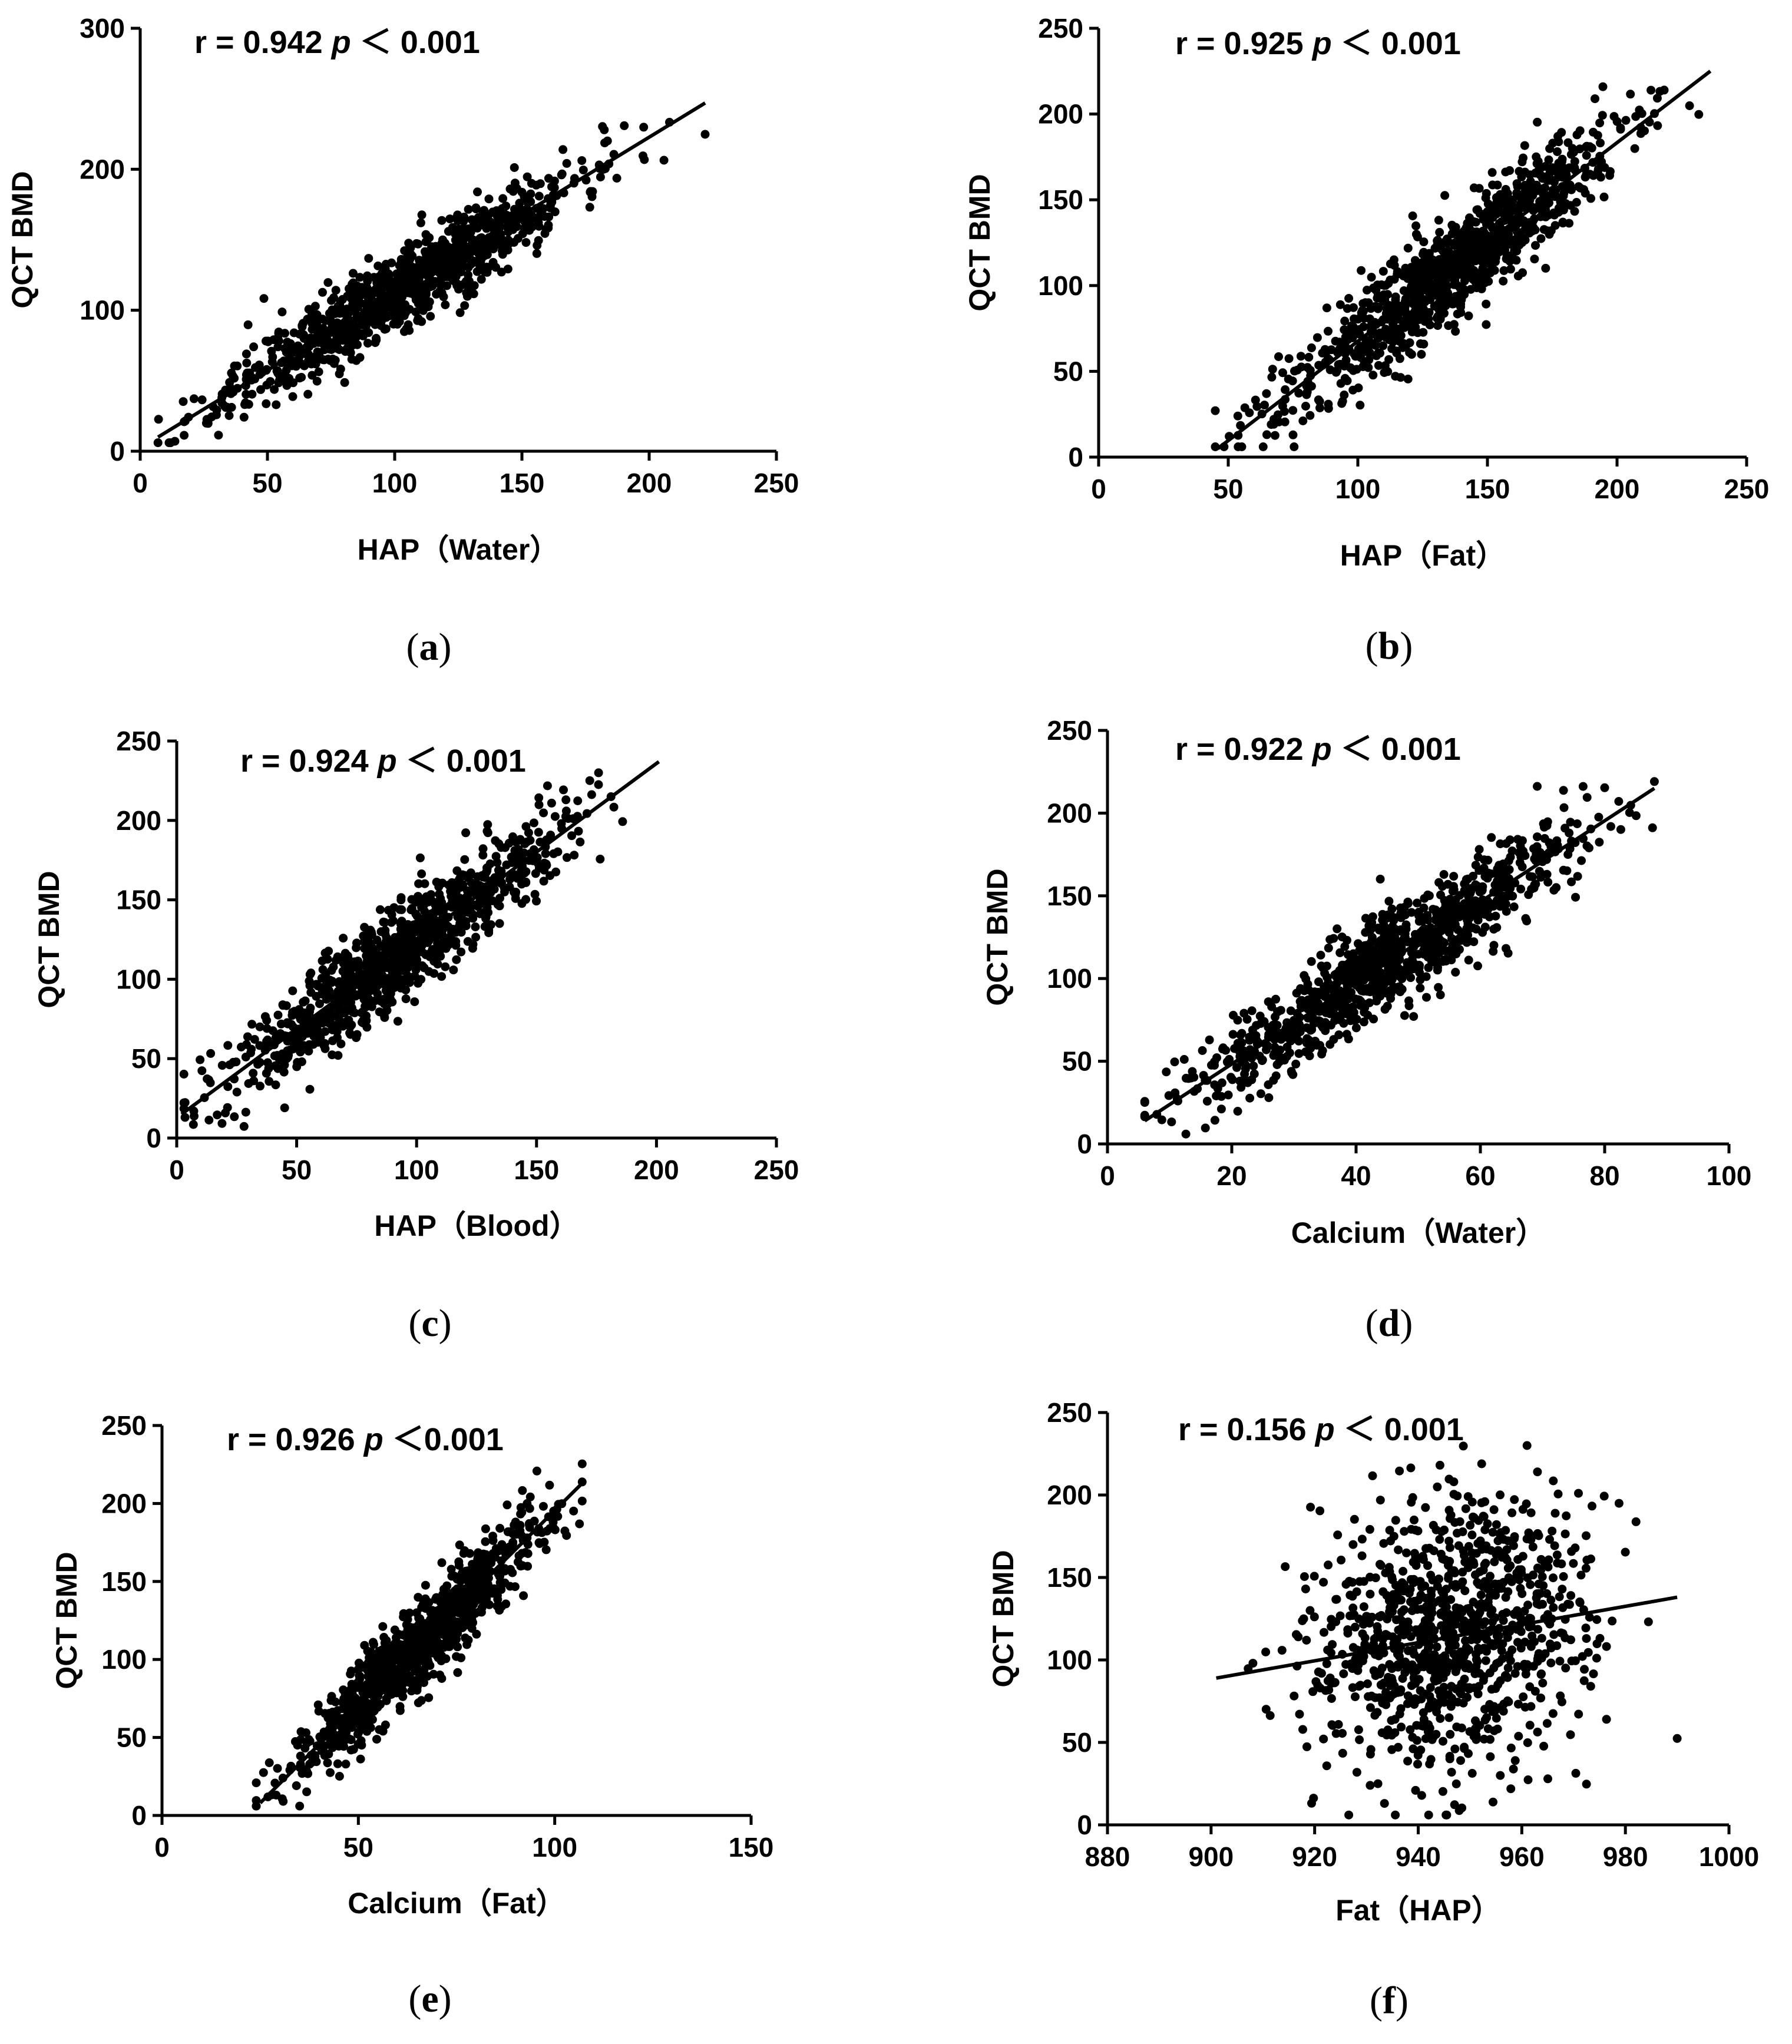  Describe the element at coordinates (267, 483) in the screenshot. I see `x-tick-label: 50` at that location.